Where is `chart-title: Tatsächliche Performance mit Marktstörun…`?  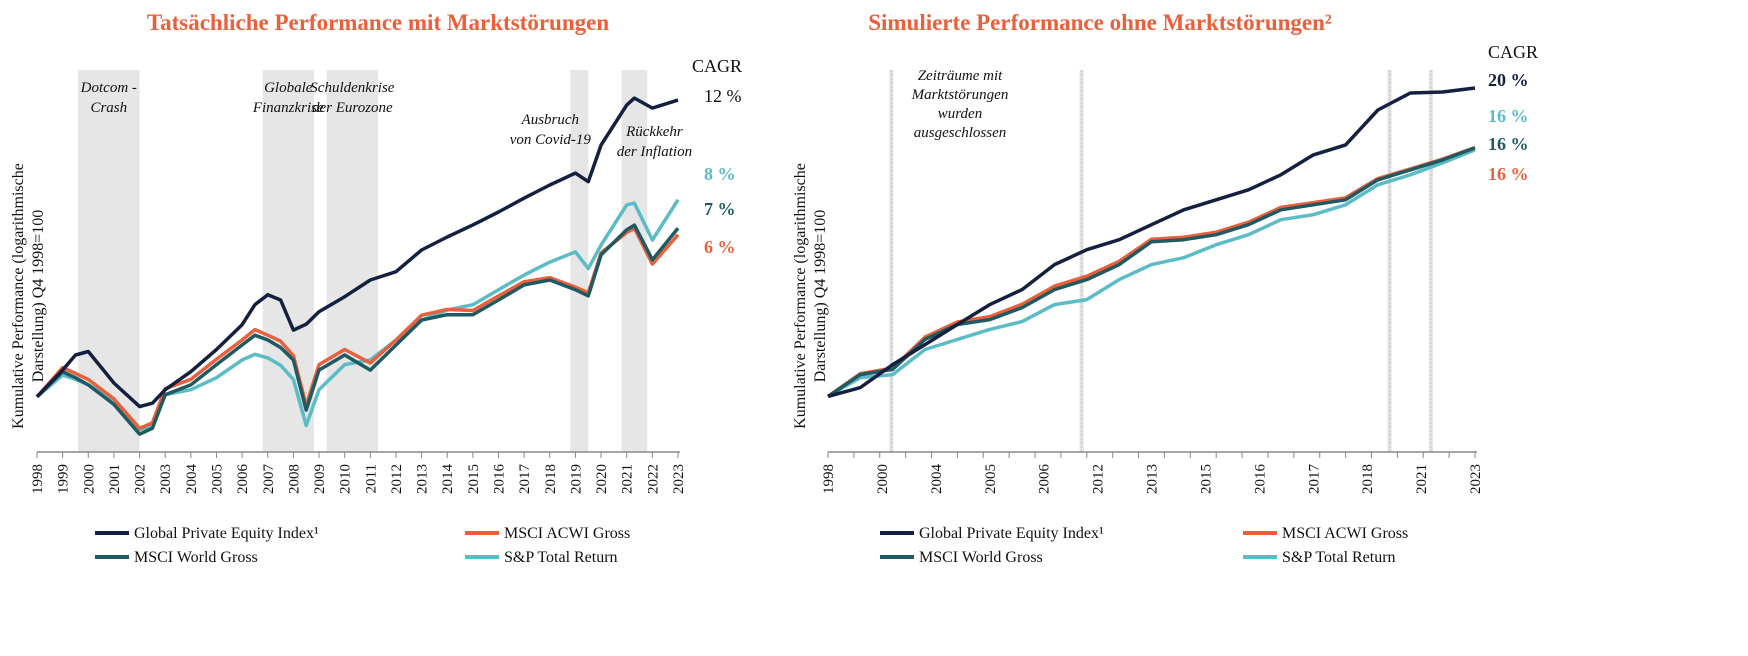
chart-title: Tatsächliche Performance mit Marktstörun… is located at coordinates (378, 22).